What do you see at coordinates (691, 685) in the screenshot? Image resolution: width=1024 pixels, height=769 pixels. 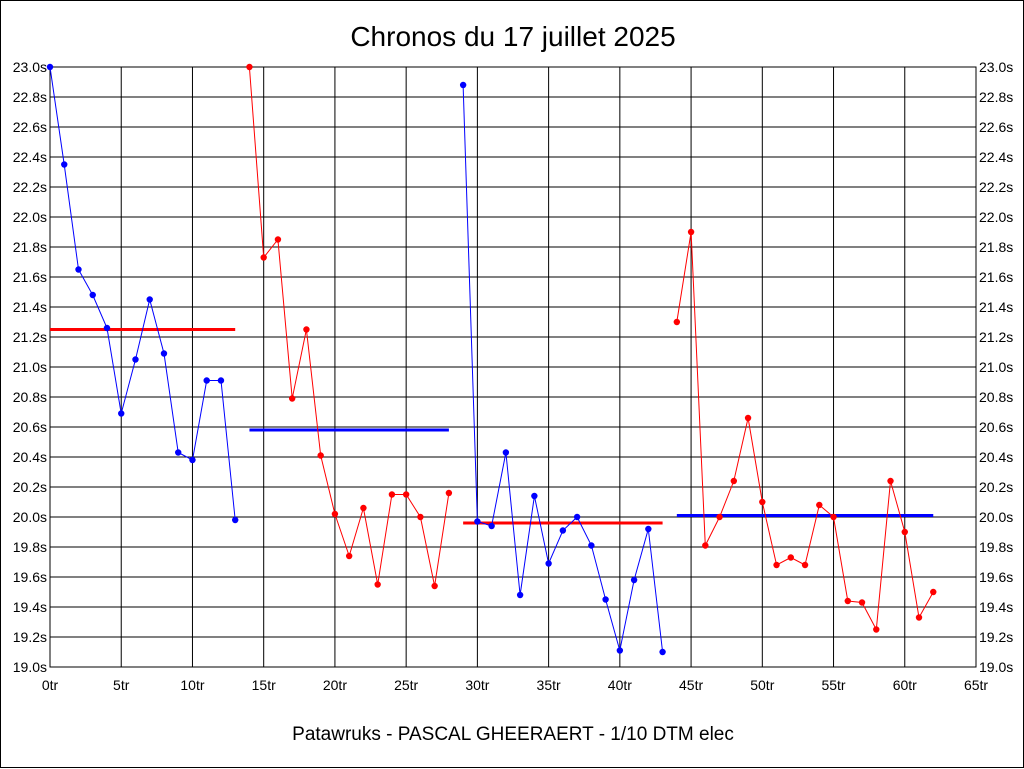 I see `x-tick-label: 45tr` at bounding box center [691, 685].